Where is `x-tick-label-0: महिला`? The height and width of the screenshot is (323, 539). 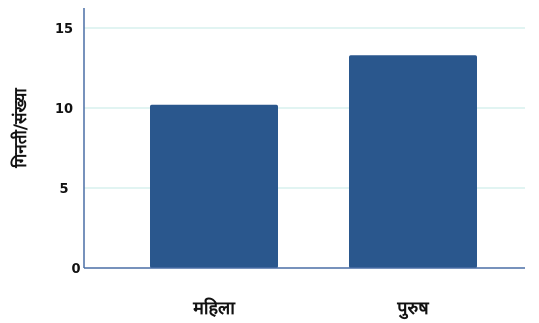 x-tick-label-0: महिला is located at coordinates (214, 308).